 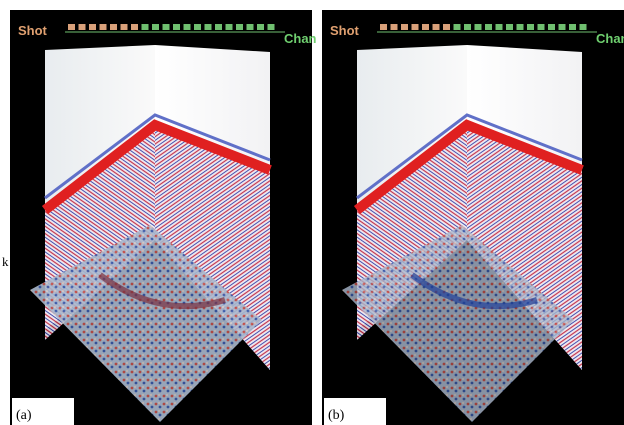 I want to click on caption: (b), so click(x=336, y=415).